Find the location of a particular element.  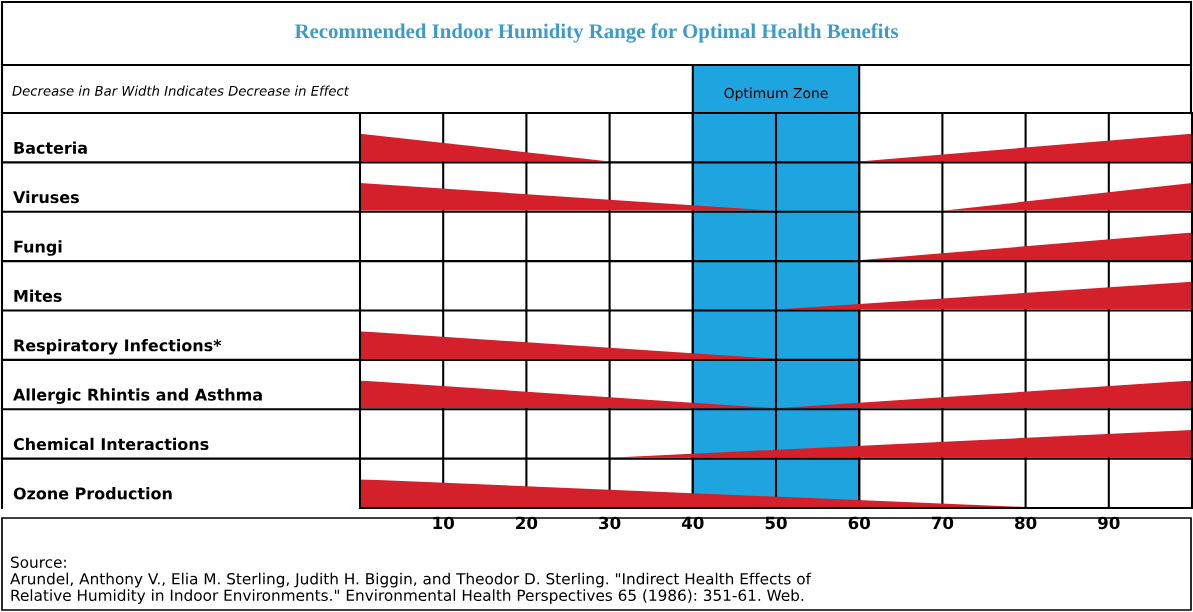

x-tick-label: 80 is located at coordinates (1026, 523).